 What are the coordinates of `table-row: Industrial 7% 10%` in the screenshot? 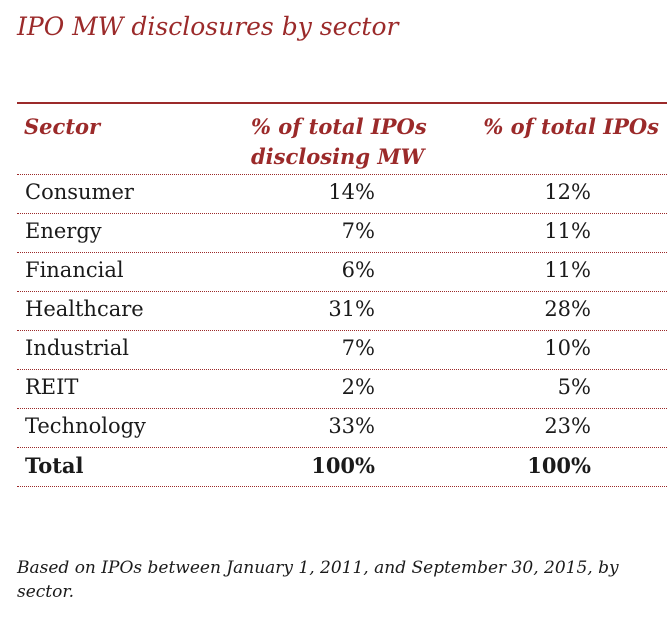 It's located at (342, 349).